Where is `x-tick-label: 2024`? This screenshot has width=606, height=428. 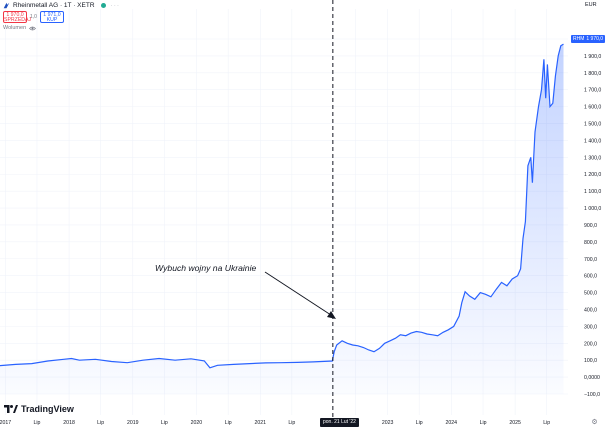 x-tick-label: 2024 is located at coordinates (452, 423).